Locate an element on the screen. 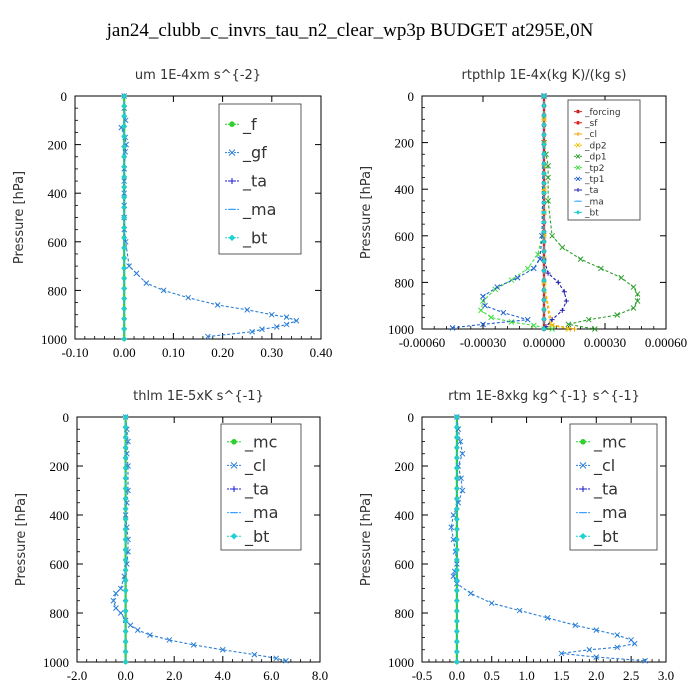 This screenshot has width=700, height=700. legend-entry: _tp2 is located at coordinates (589, 169).